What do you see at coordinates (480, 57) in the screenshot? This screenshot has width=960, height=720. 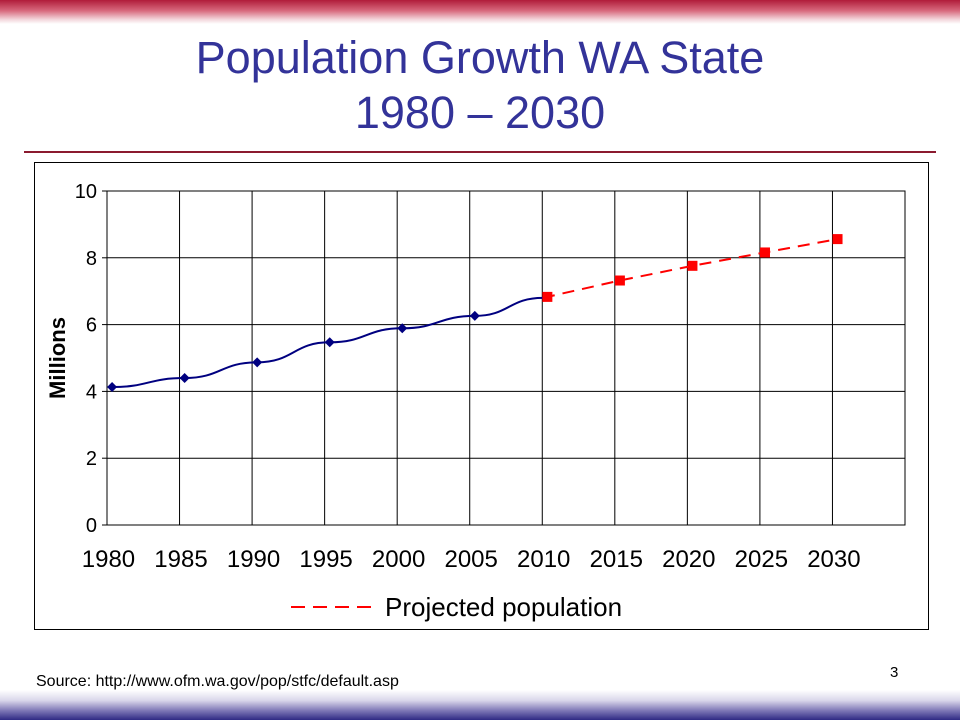 I see `slide-title-line1: Population Growth WA State` at bounding box center [480, 57].